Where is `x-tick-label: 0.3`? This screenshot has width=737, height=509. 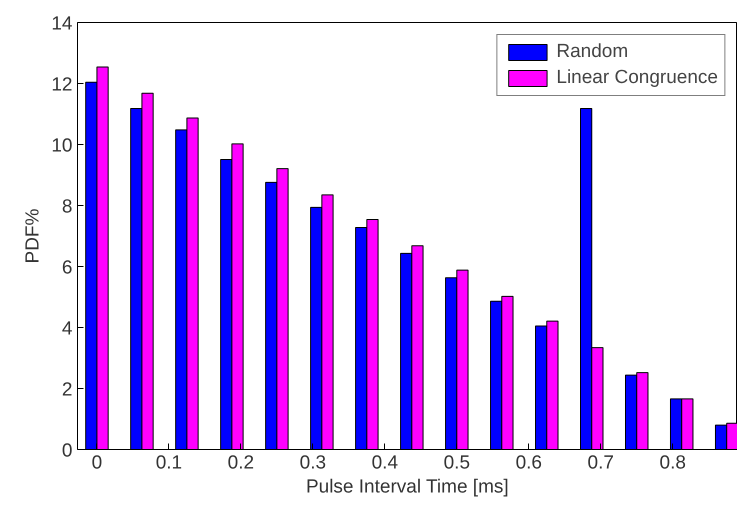
x-tick-label: 0.3 is located at coordinates (313, 463).